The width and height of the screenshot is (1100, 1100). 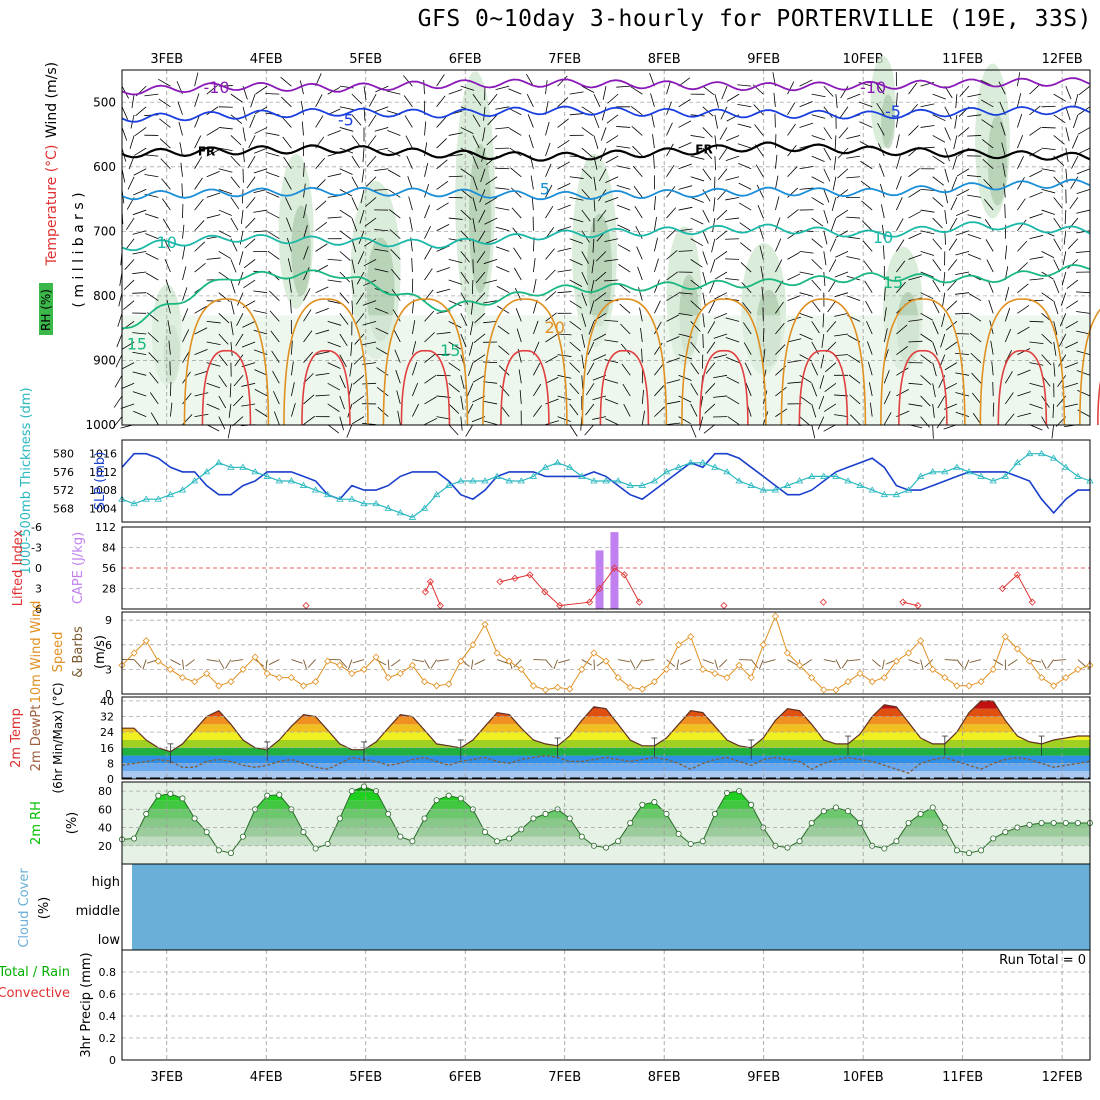 What do you see at coordinates (103, 490) in the screenshot?
I see `slp-tick-label: 1008` at bounding box center [103, 490].